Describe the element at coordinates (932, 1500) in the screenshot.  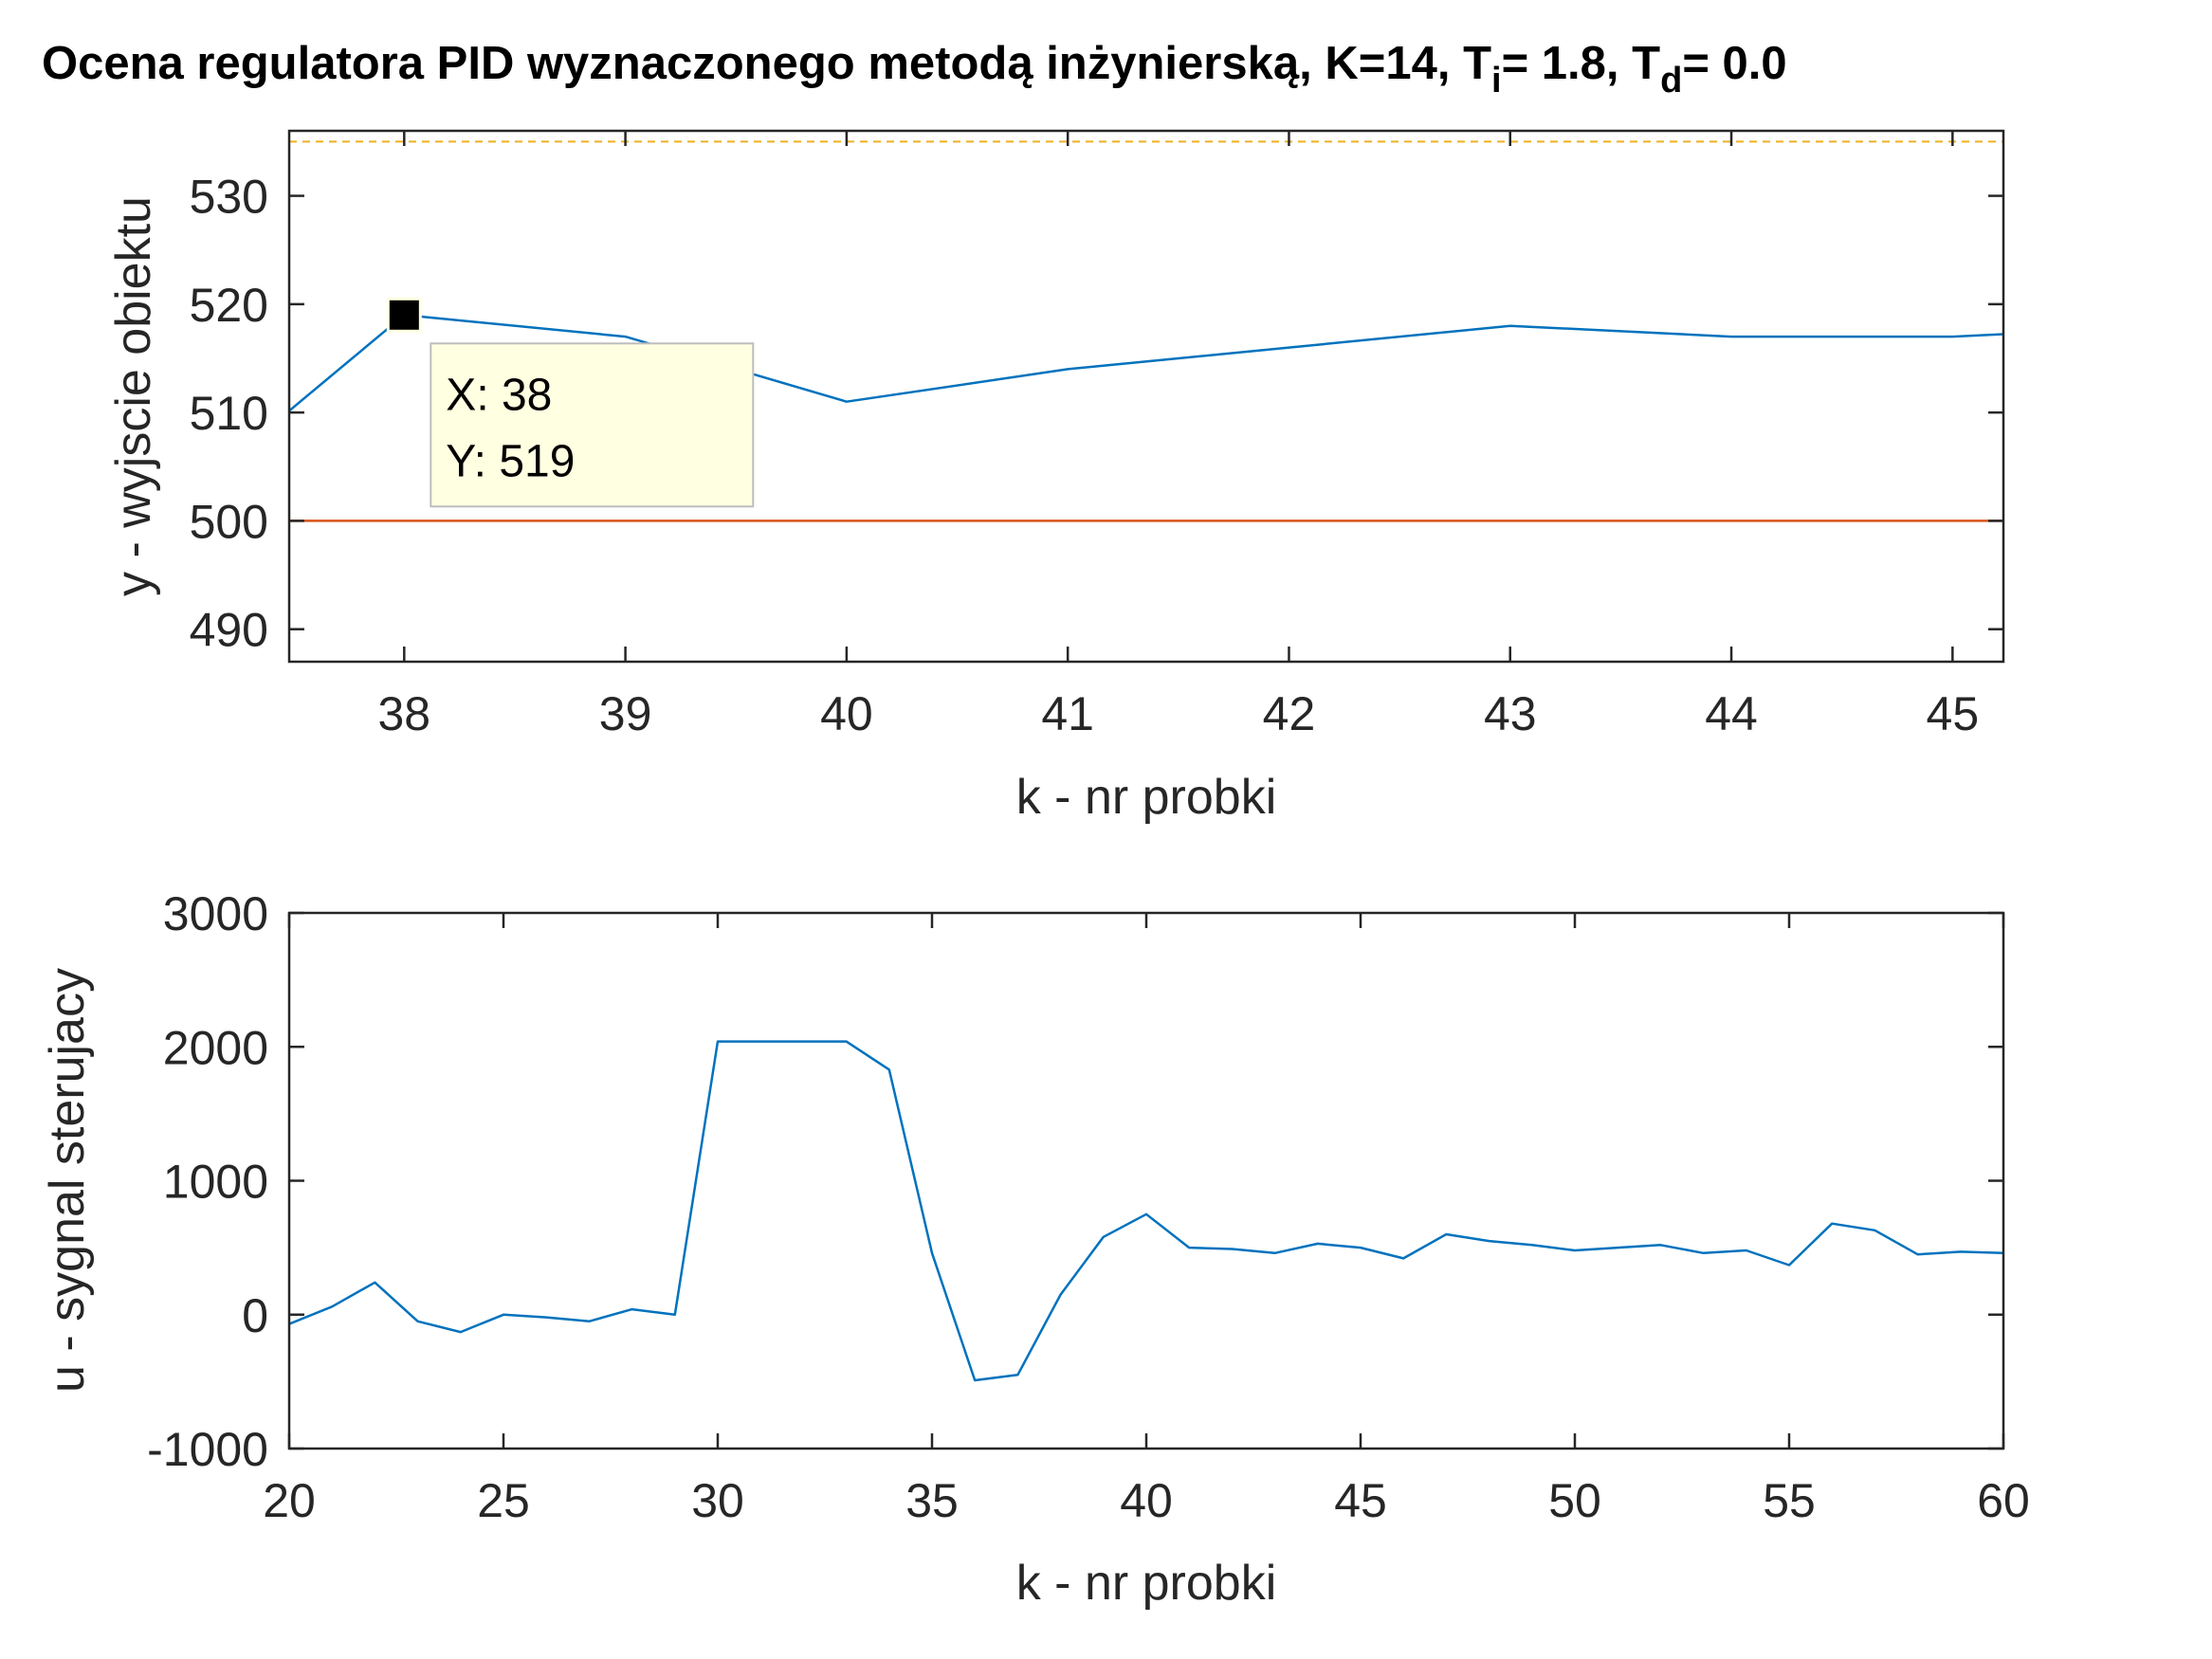
I see `x-tick-label: 35` at that location.